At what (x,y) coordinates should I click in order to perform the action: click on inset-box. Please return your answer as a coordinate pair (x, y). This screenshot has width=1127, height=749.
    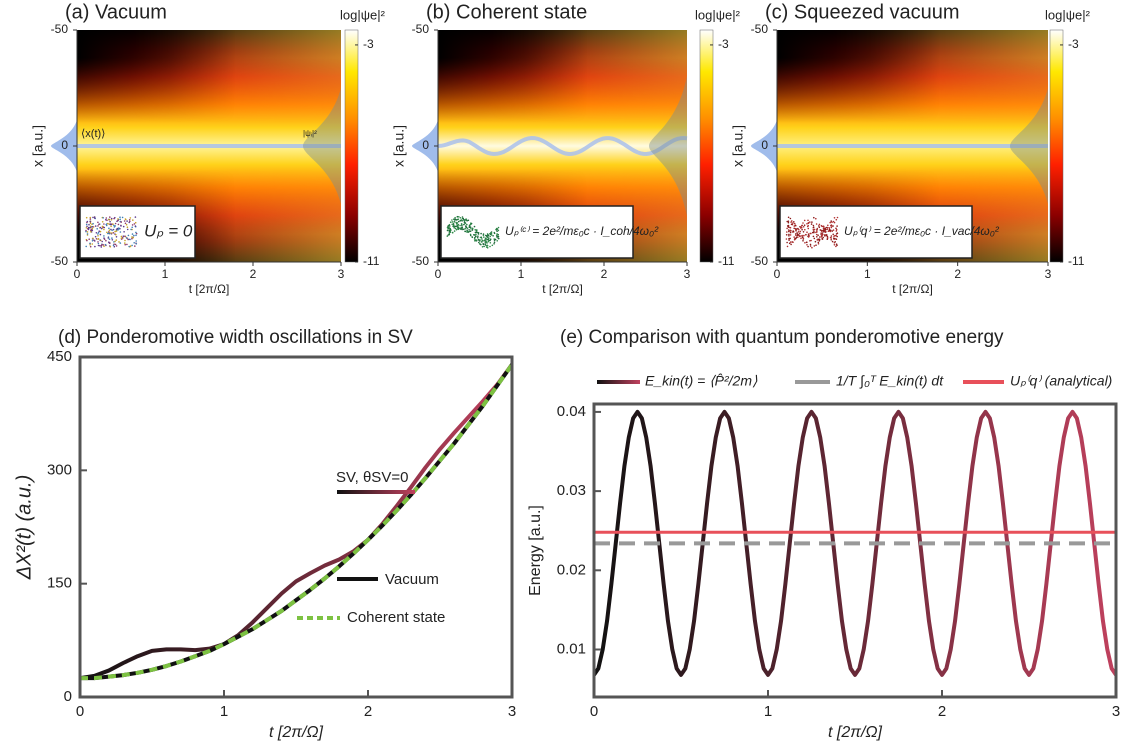
    Looking at the image, I should click on (137, 232).